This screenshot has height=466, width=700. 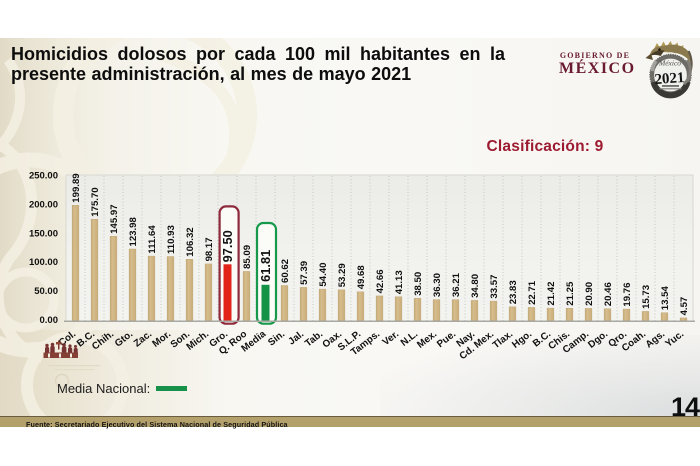 I want to click on svg-text: 85.09, so click(x=247, y=257).